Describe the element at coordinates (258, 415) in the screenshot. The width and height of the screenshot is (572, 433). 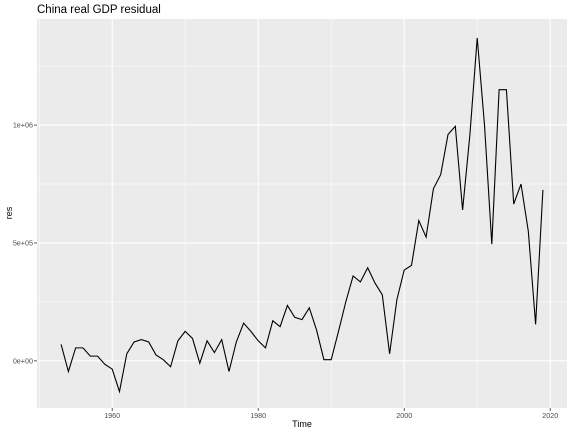
I see `x-tick-label: 1980` at that location.